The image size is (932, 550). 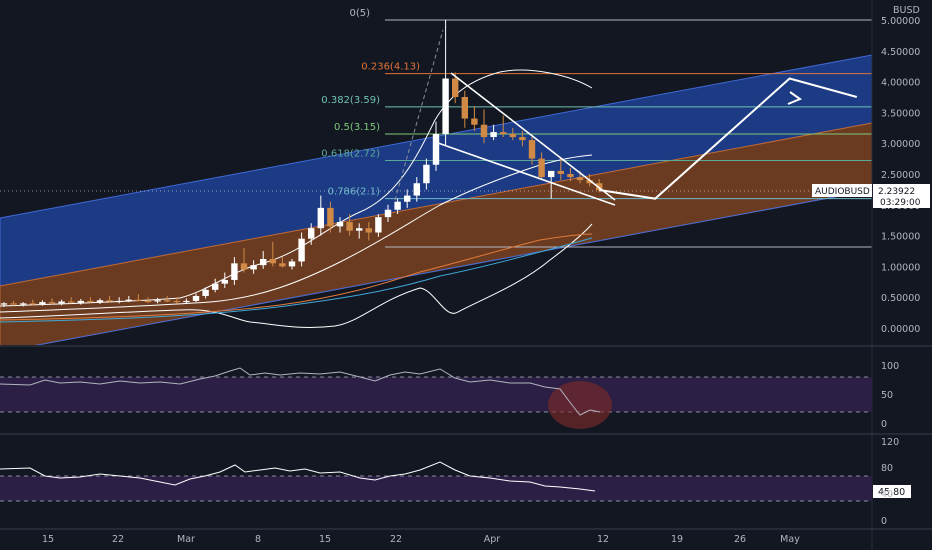 What do you see at coordinates (891, 492) in the screenshot?
I see `stoch-value: 45.80` at bounding box center [891, 492].